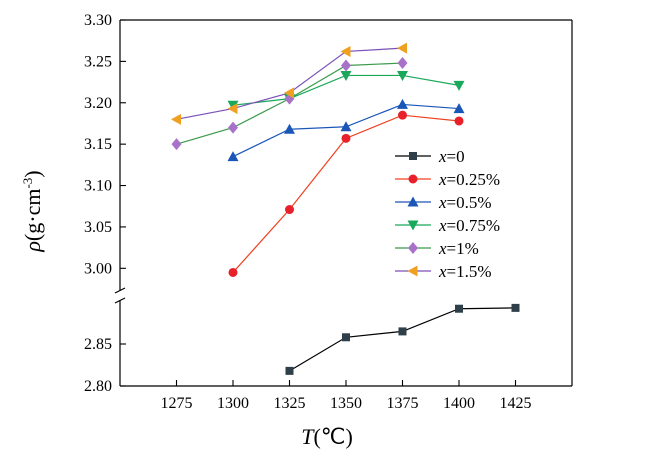  I want to click on x-tick-label: 1300, so click(233, 403).